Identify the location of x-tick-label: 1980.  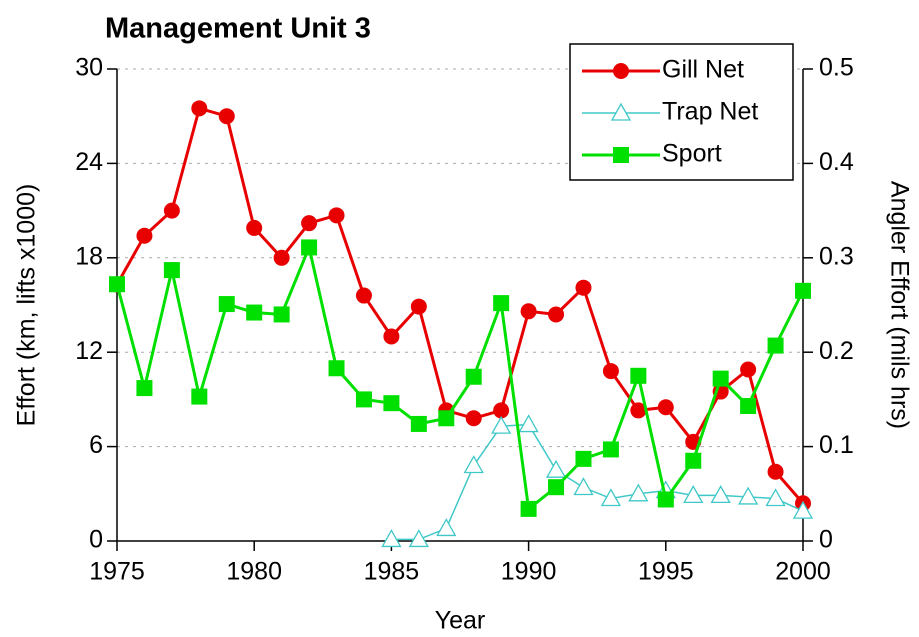
(254, 572).